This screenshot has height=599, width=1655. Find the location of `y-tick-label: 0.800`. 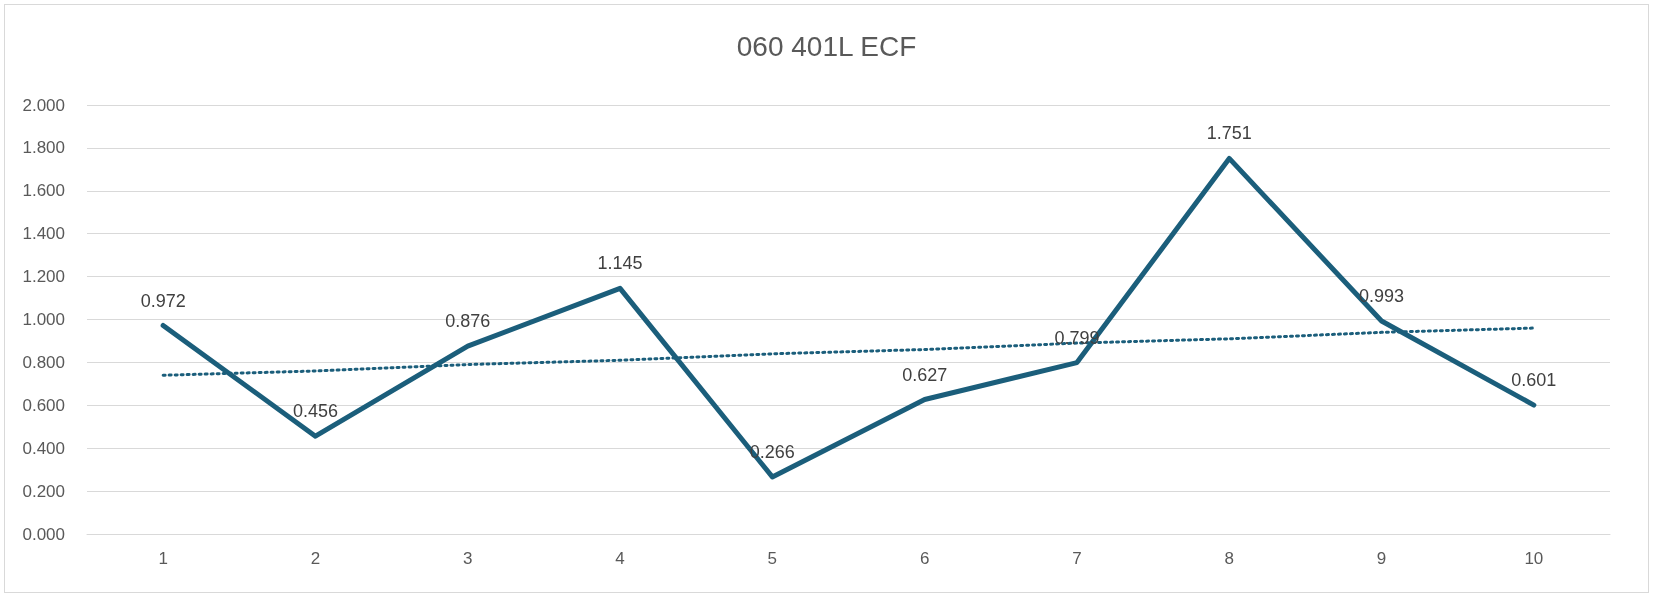

y-tick-label: 0.800 is located at coordinates (43, 362).